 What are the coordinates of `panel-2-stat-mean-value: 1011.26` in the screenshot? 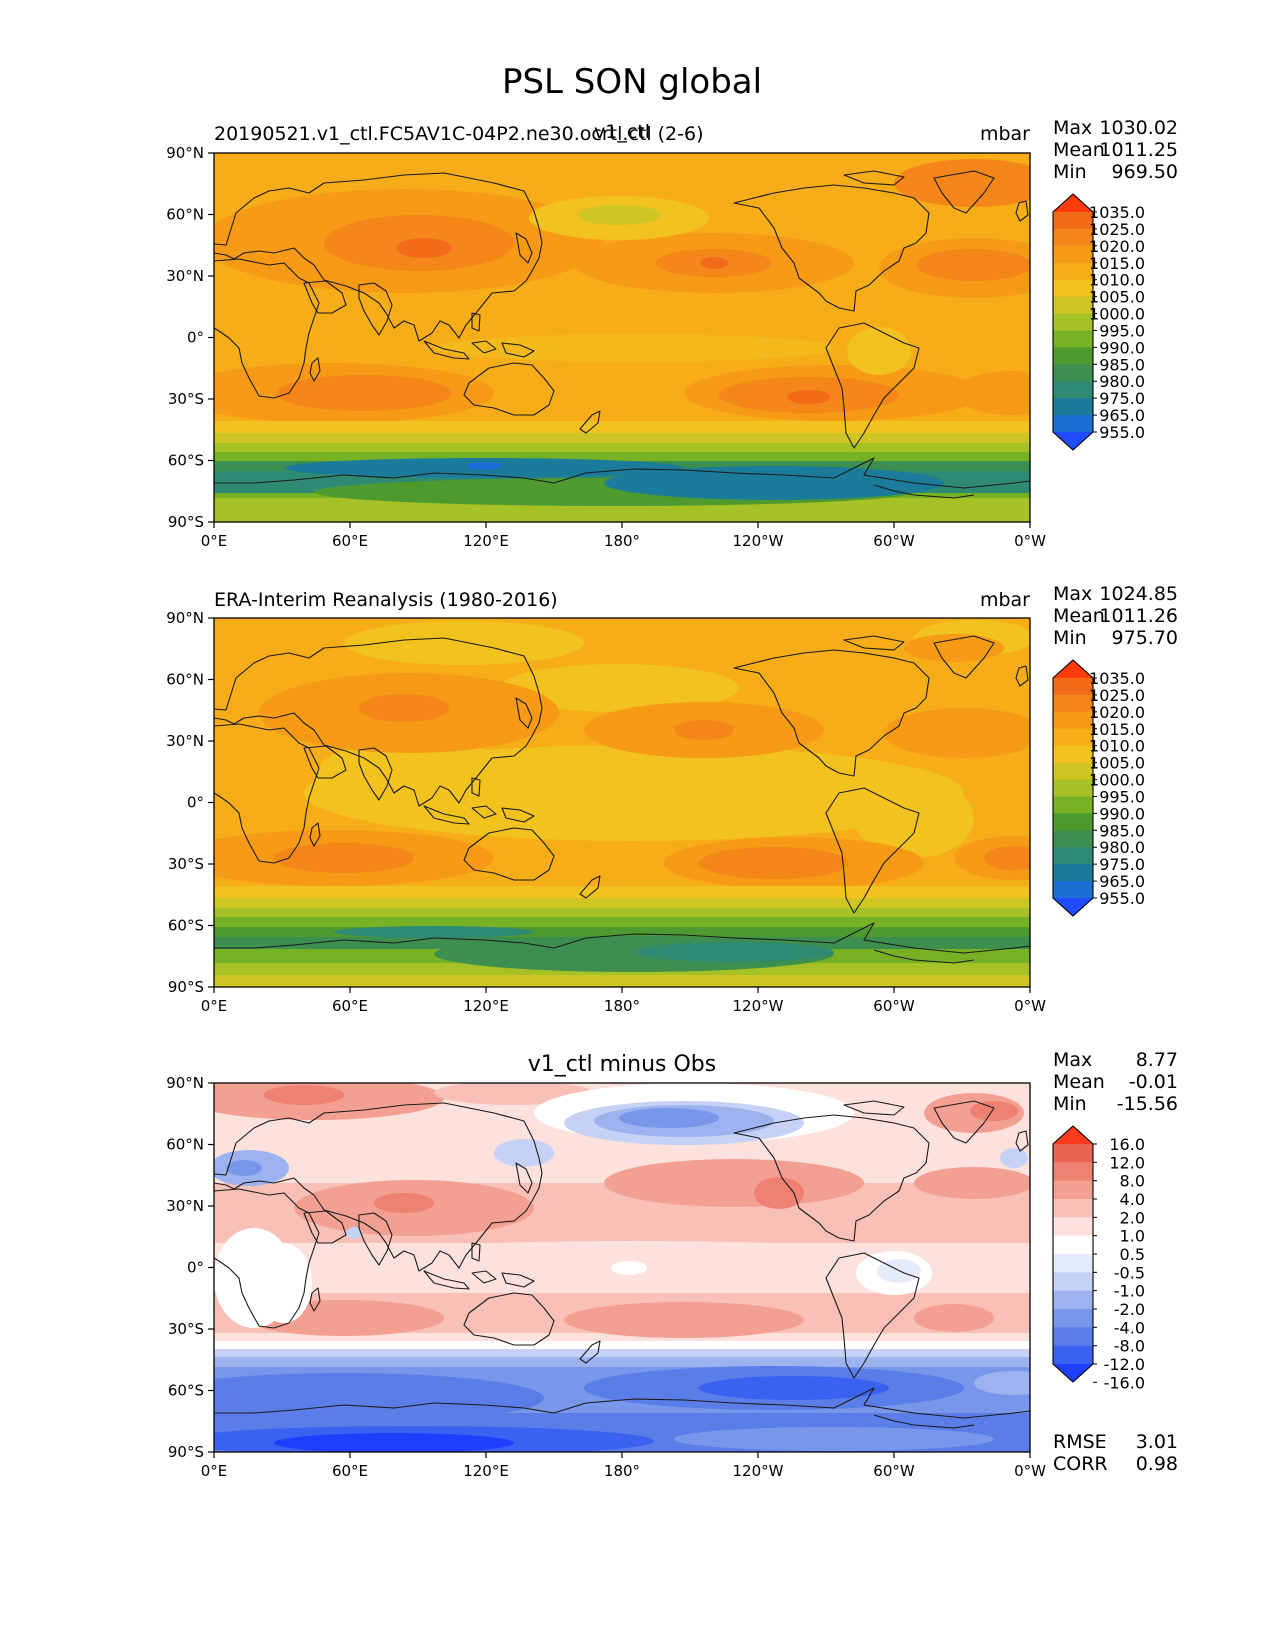 It's located at (1138, 616).